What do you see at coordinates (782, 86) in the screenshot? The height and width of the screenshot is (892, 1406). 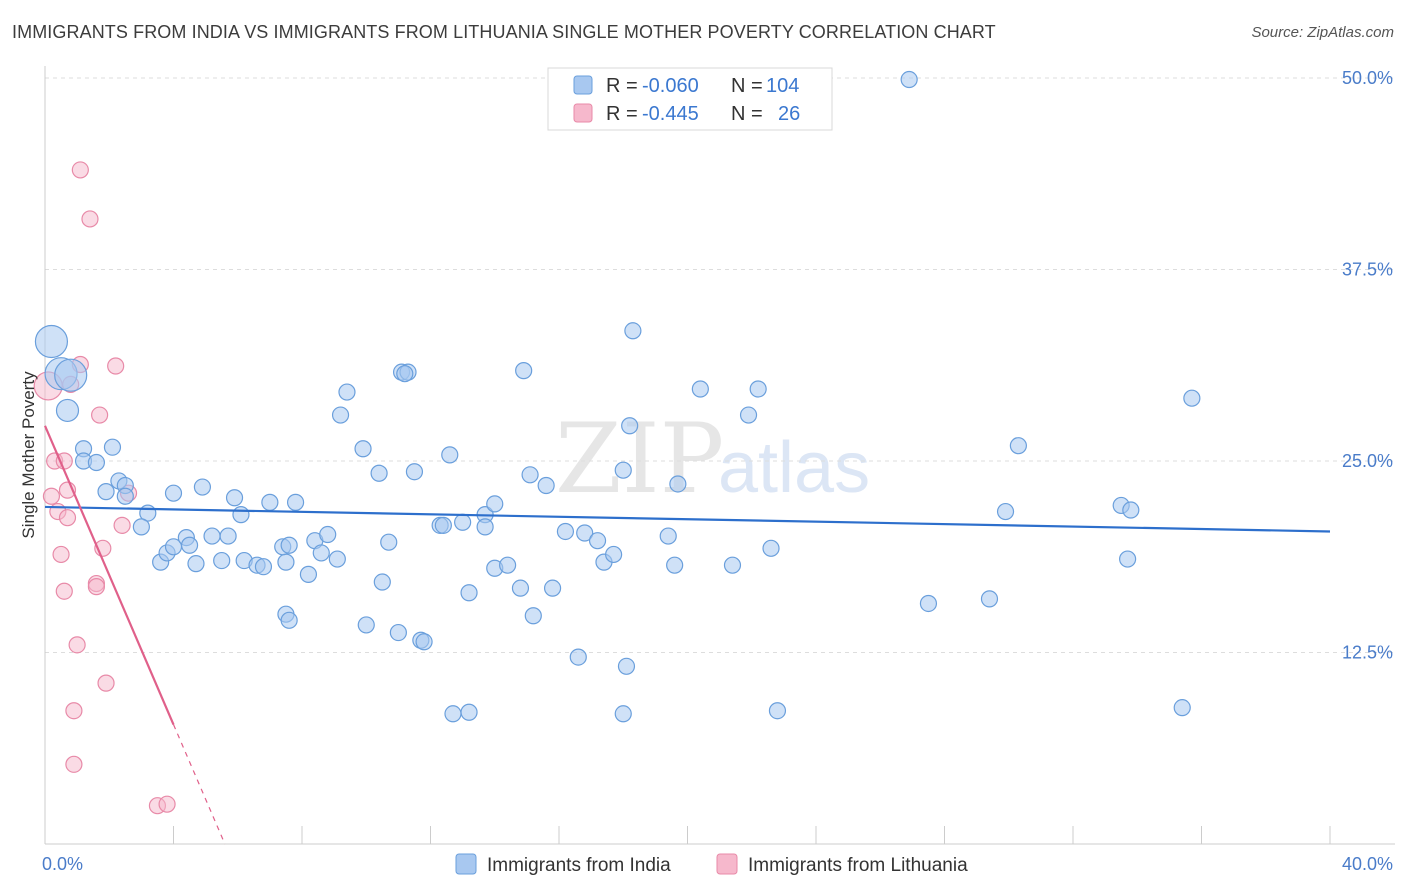 I see `legend-india-n-value: 104` at bounding box center [782, 86].